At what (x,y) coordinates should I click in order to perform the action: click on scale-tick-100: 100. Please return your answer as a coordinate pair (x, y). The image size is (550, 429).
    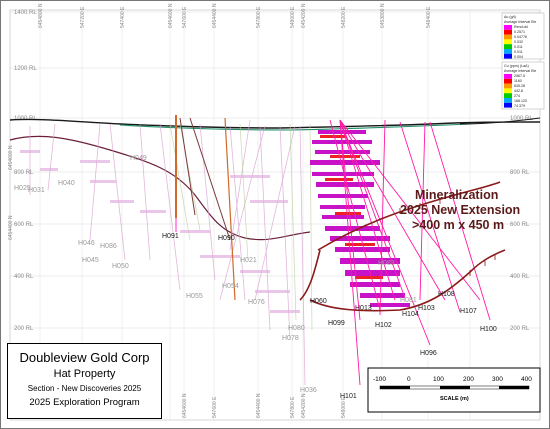
    Looking at the image, I should click on (438, 379).